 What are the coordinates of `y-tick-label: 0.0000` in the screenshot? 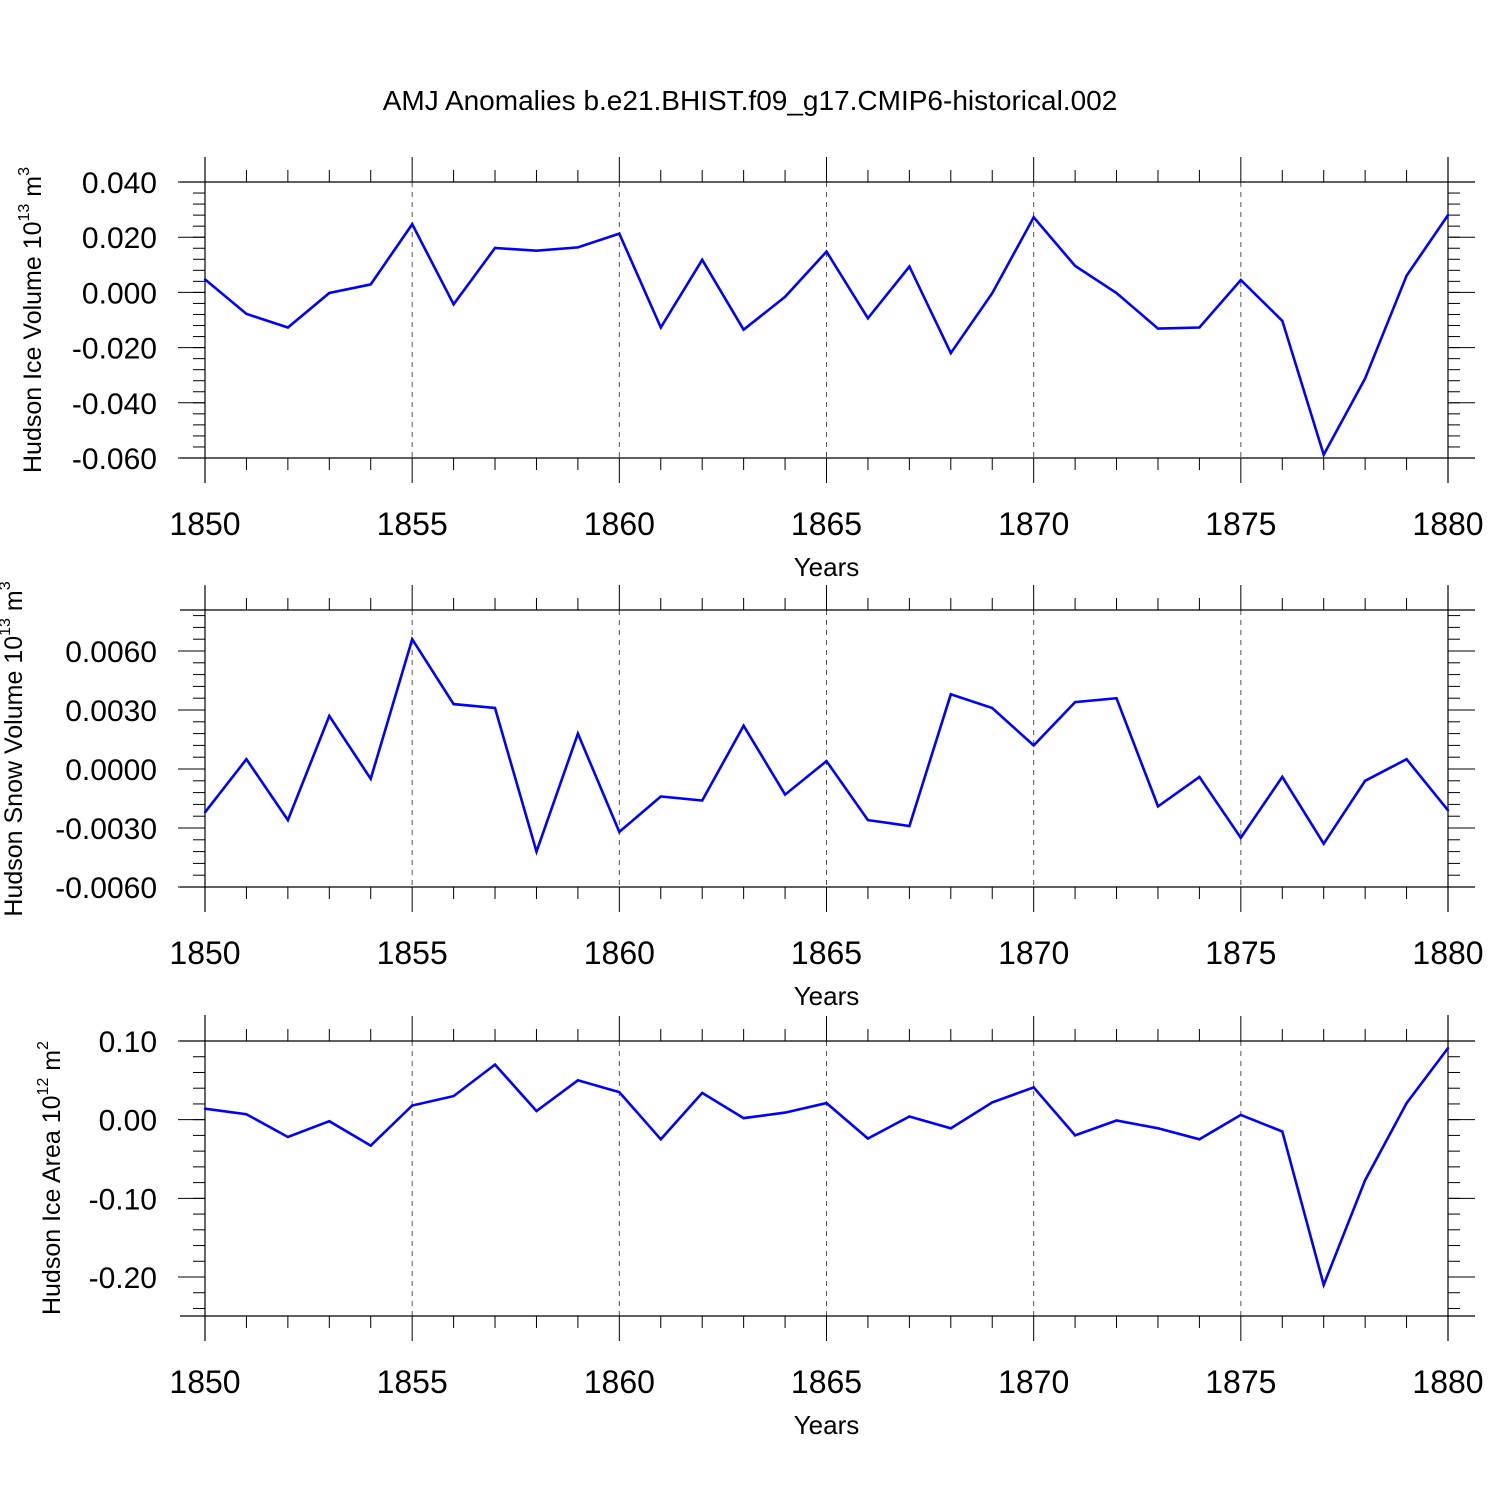 It's located at (111, 770).